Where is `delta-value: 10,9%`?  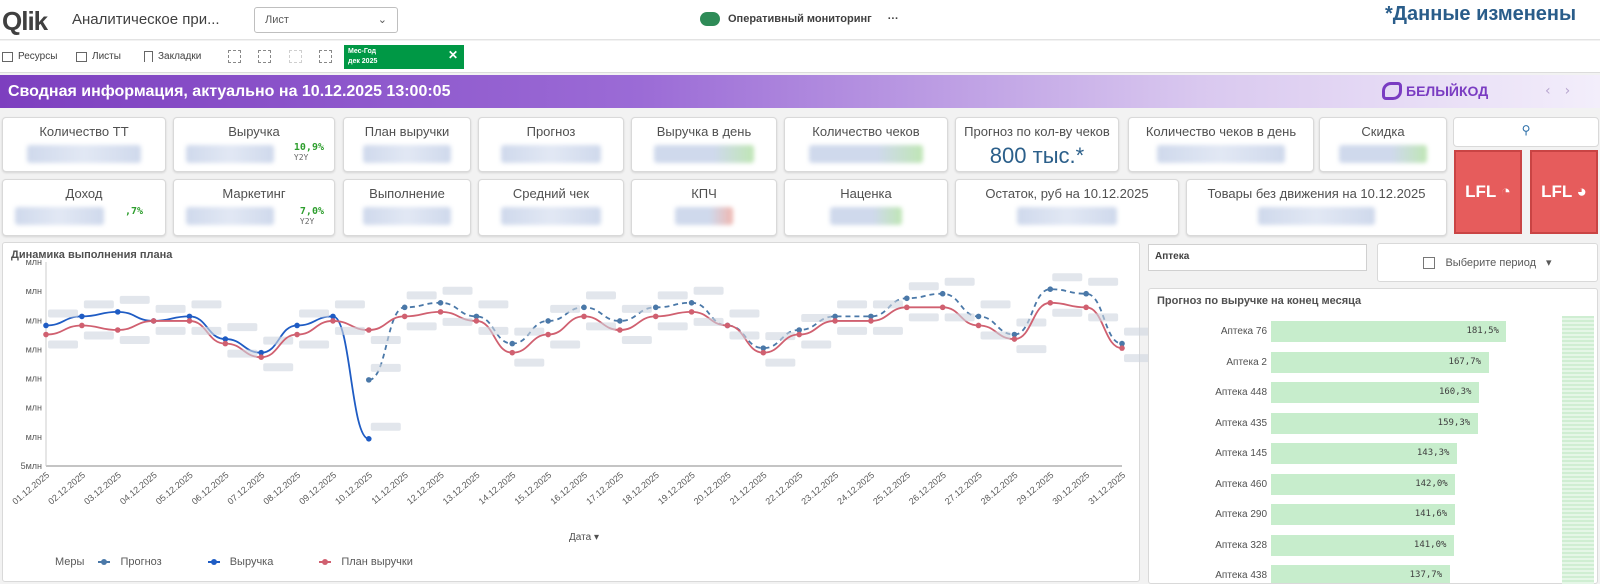
delta-value: 10,9% is located at coordinates (308, 147).